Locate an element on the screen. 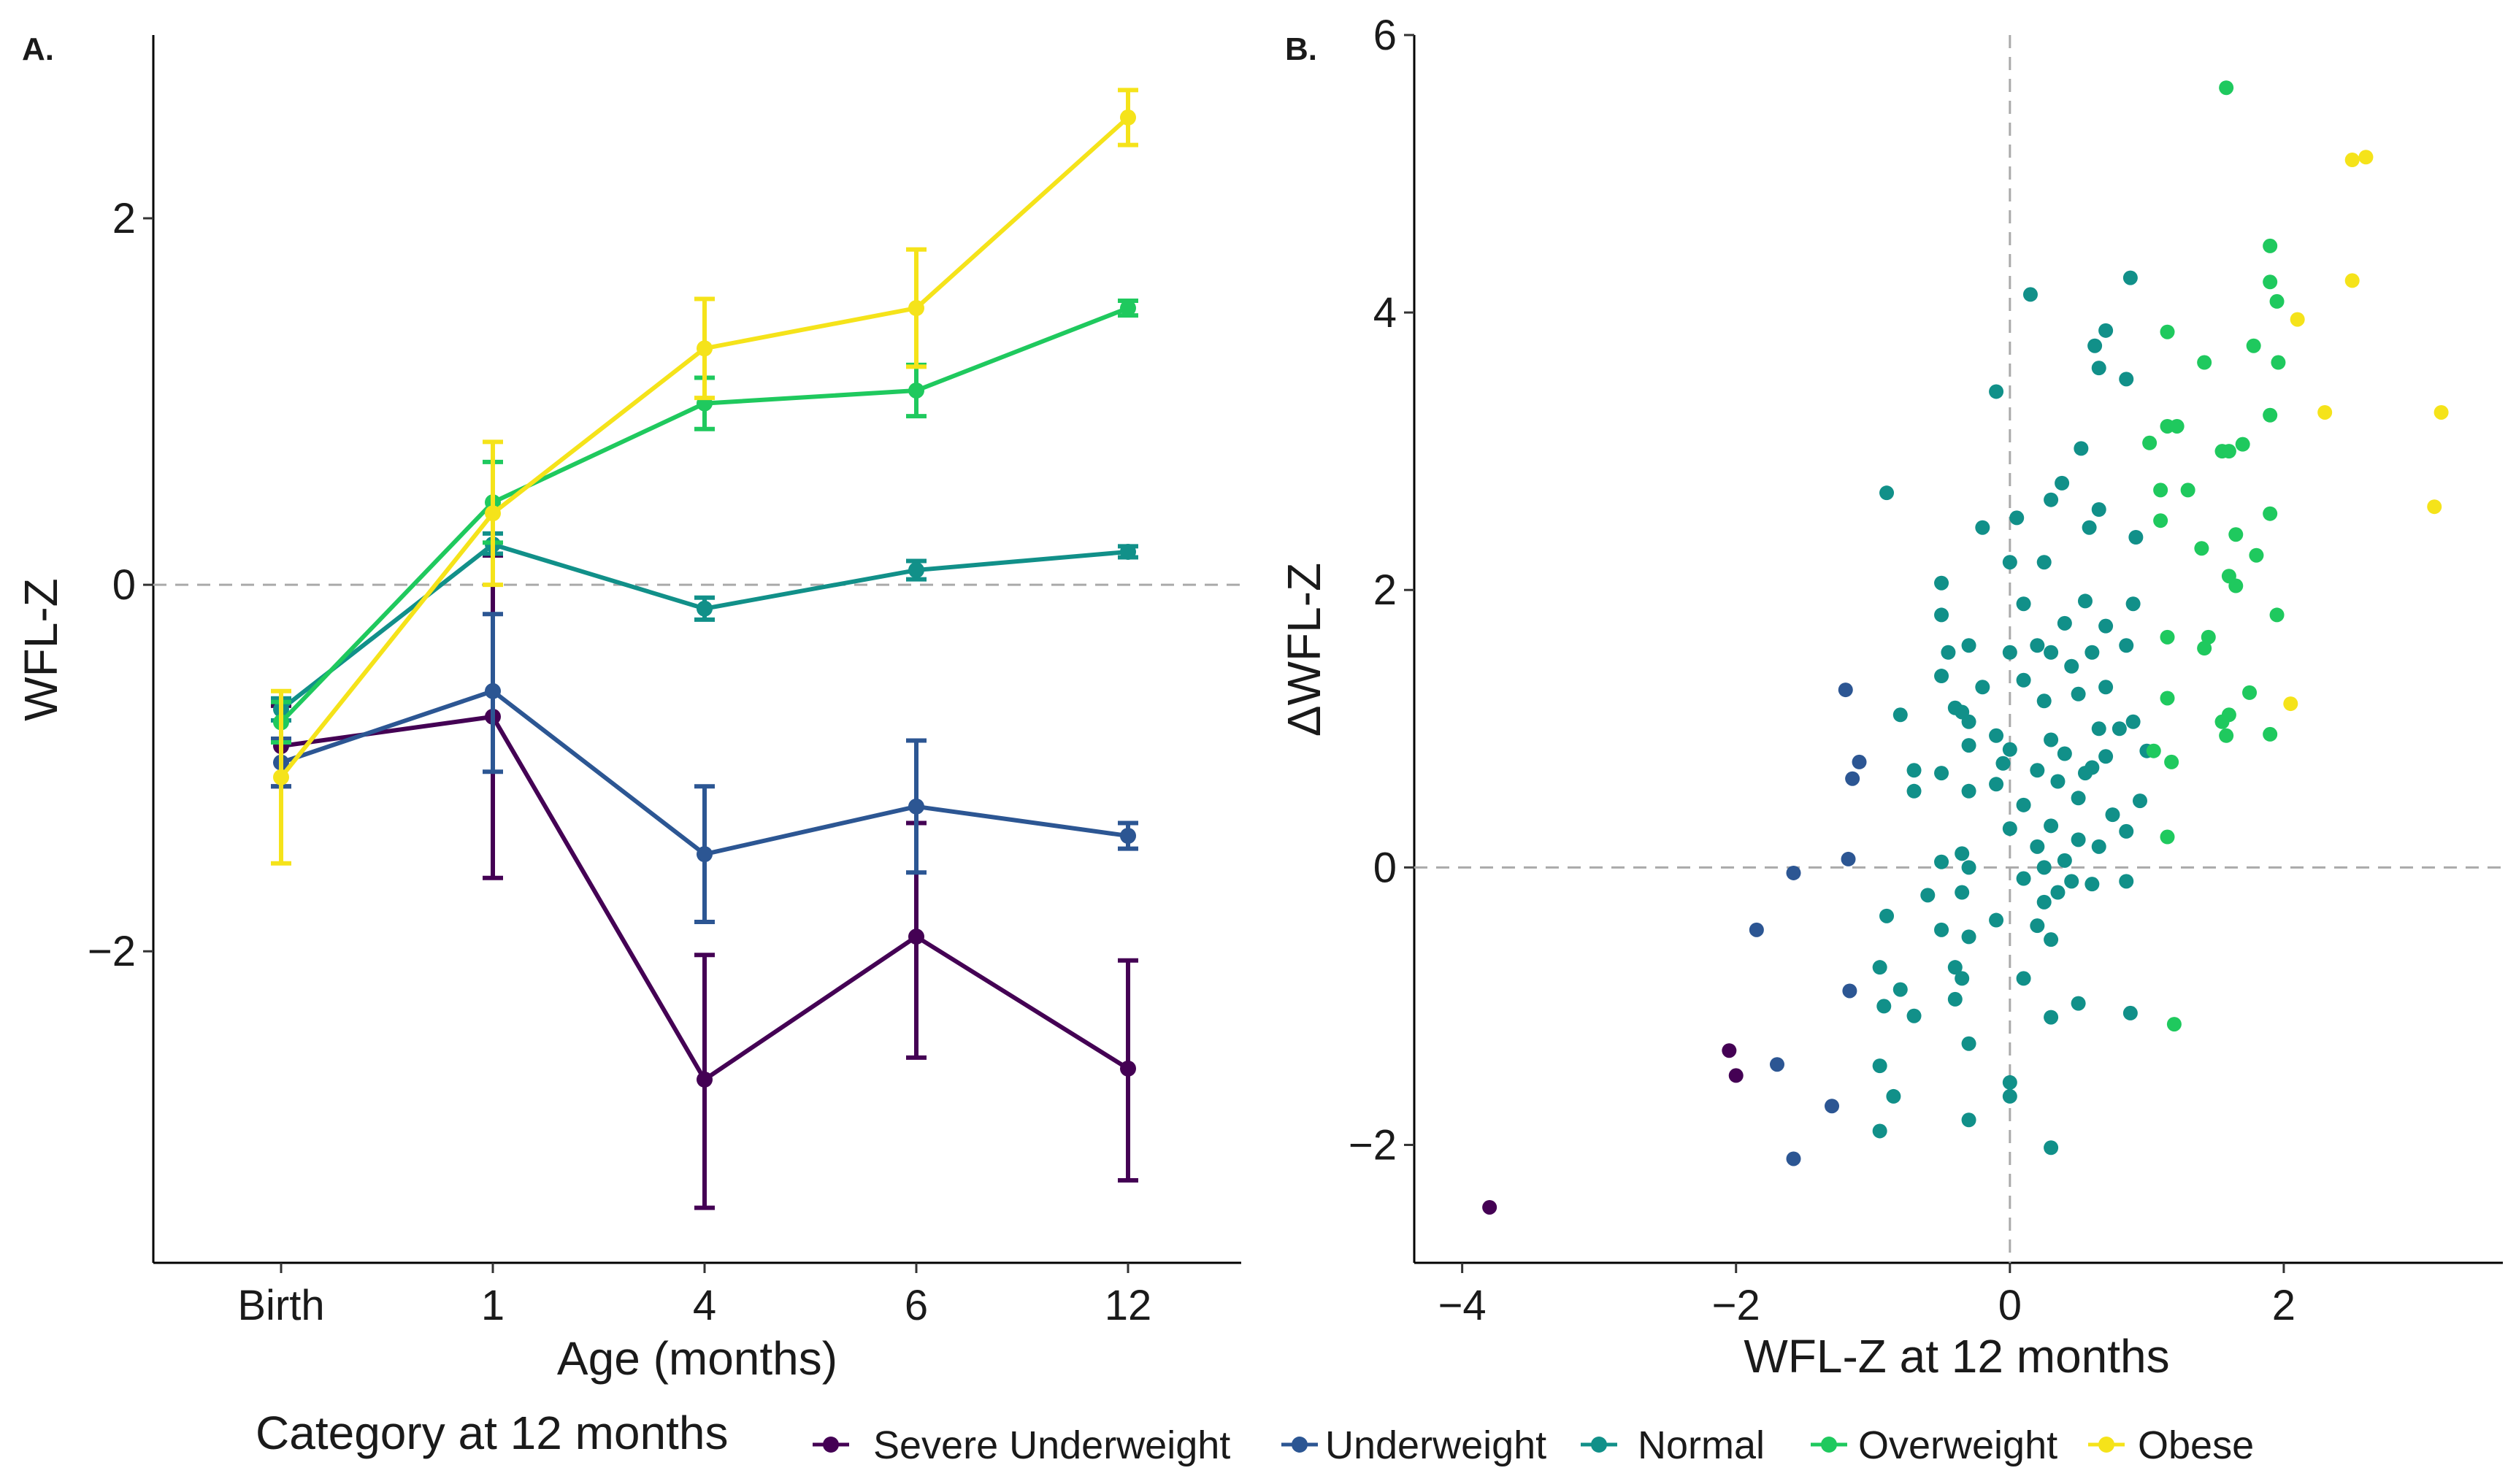  x-tick-label: 0 is located at coordinates (2010, 1305).